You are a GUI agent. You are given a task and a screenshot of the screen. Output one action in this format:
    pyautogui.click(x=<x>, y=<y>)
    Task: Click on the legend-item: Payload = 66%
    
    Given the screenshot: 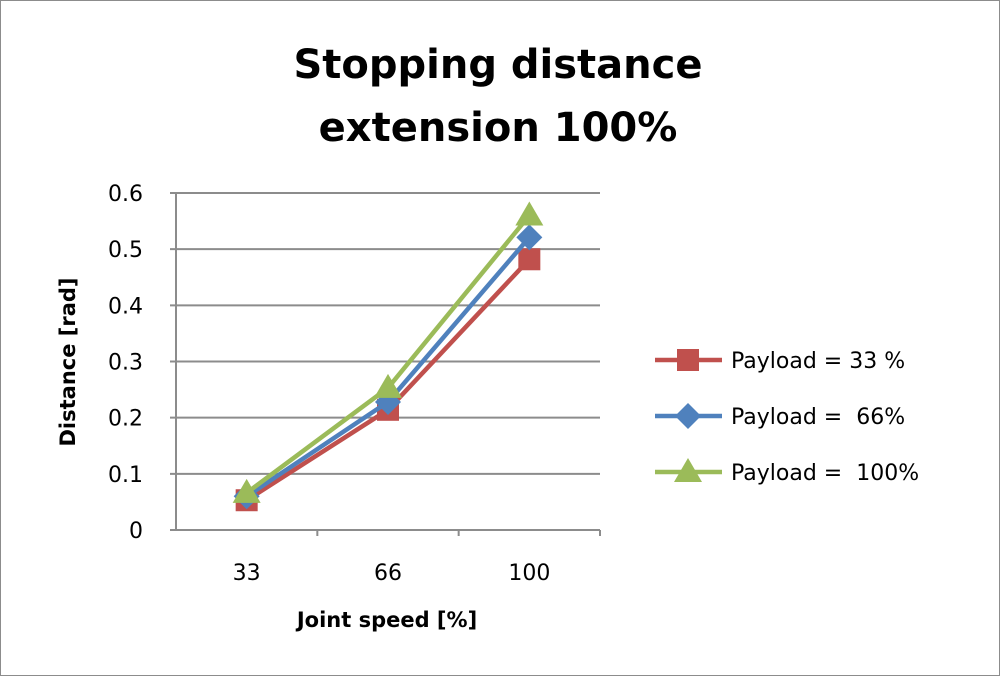 What is the action you would take?
    pyautogui.click(x=780, y=416)
    